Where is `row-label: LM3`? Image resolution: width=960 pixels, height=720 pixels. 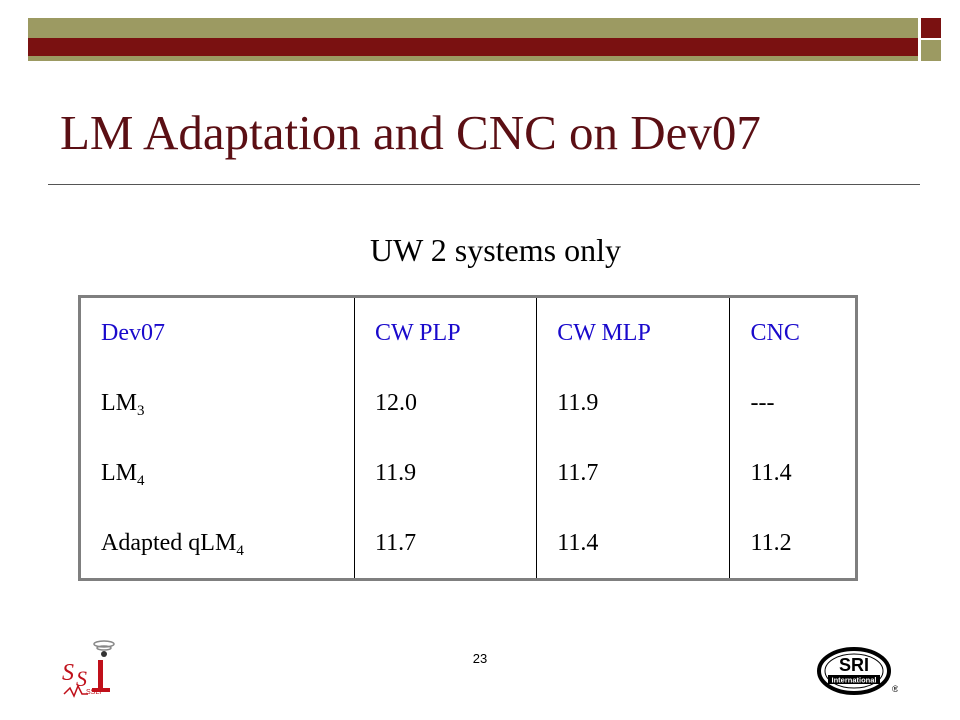 row-label: LM3 is located at coordinates (123, 404).